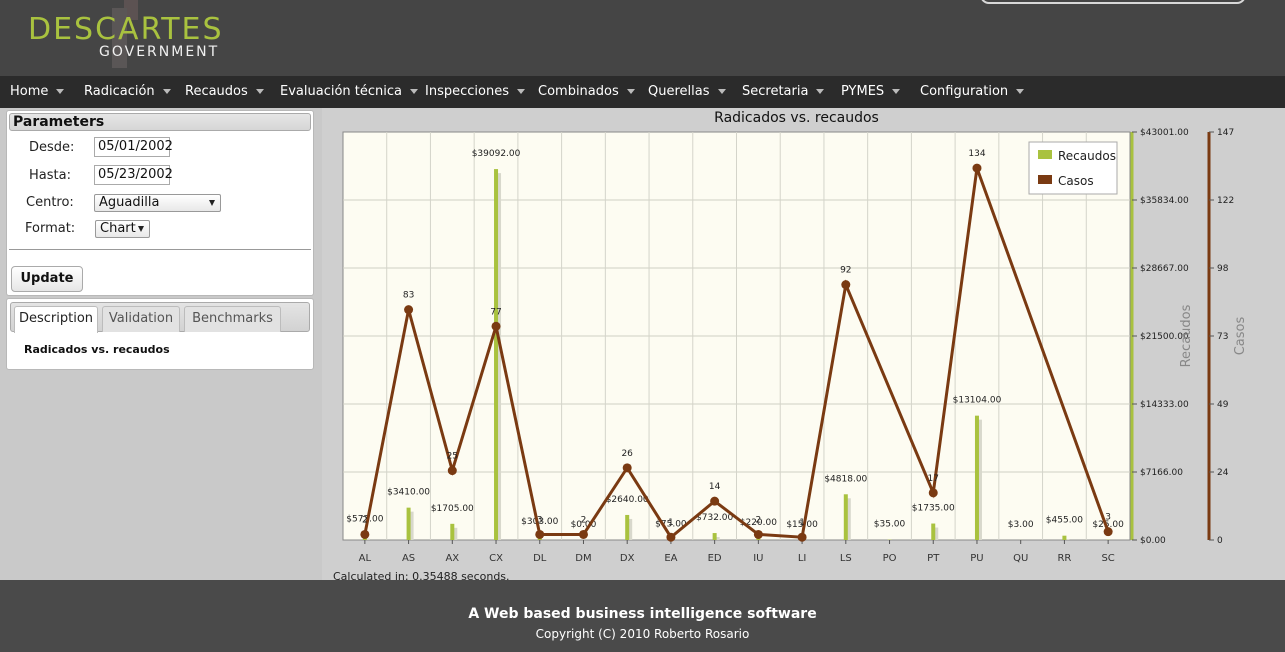 Image resolution: width=1285 pixels, height=652 pixels. What do you see at coordinates (627, 558) in the screenshot?
I see `x-tick-label: DX` at bounding box center [627, 558].